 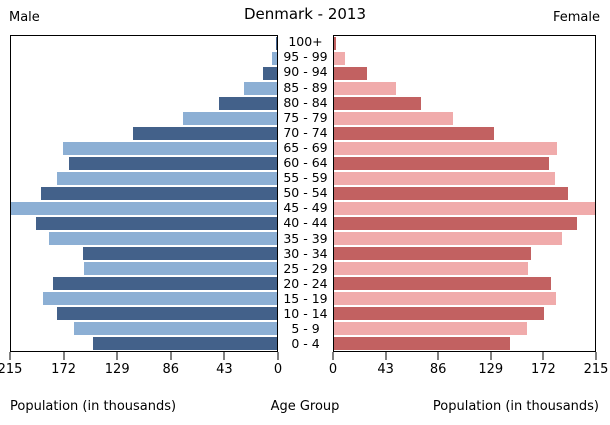 What do you see at coordinates (305, 329) in the screenshot?
I see `age-group-label: 5 - 9` at bounding box center [305, 329].